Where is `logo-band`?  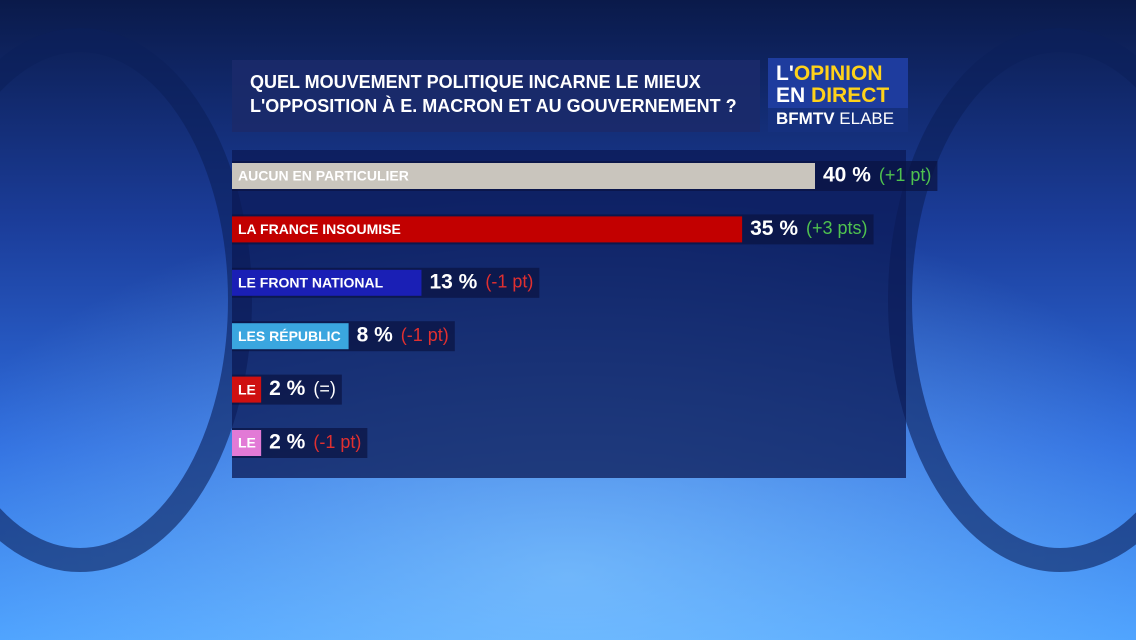
logo-band is located at coordinates (838, 120).